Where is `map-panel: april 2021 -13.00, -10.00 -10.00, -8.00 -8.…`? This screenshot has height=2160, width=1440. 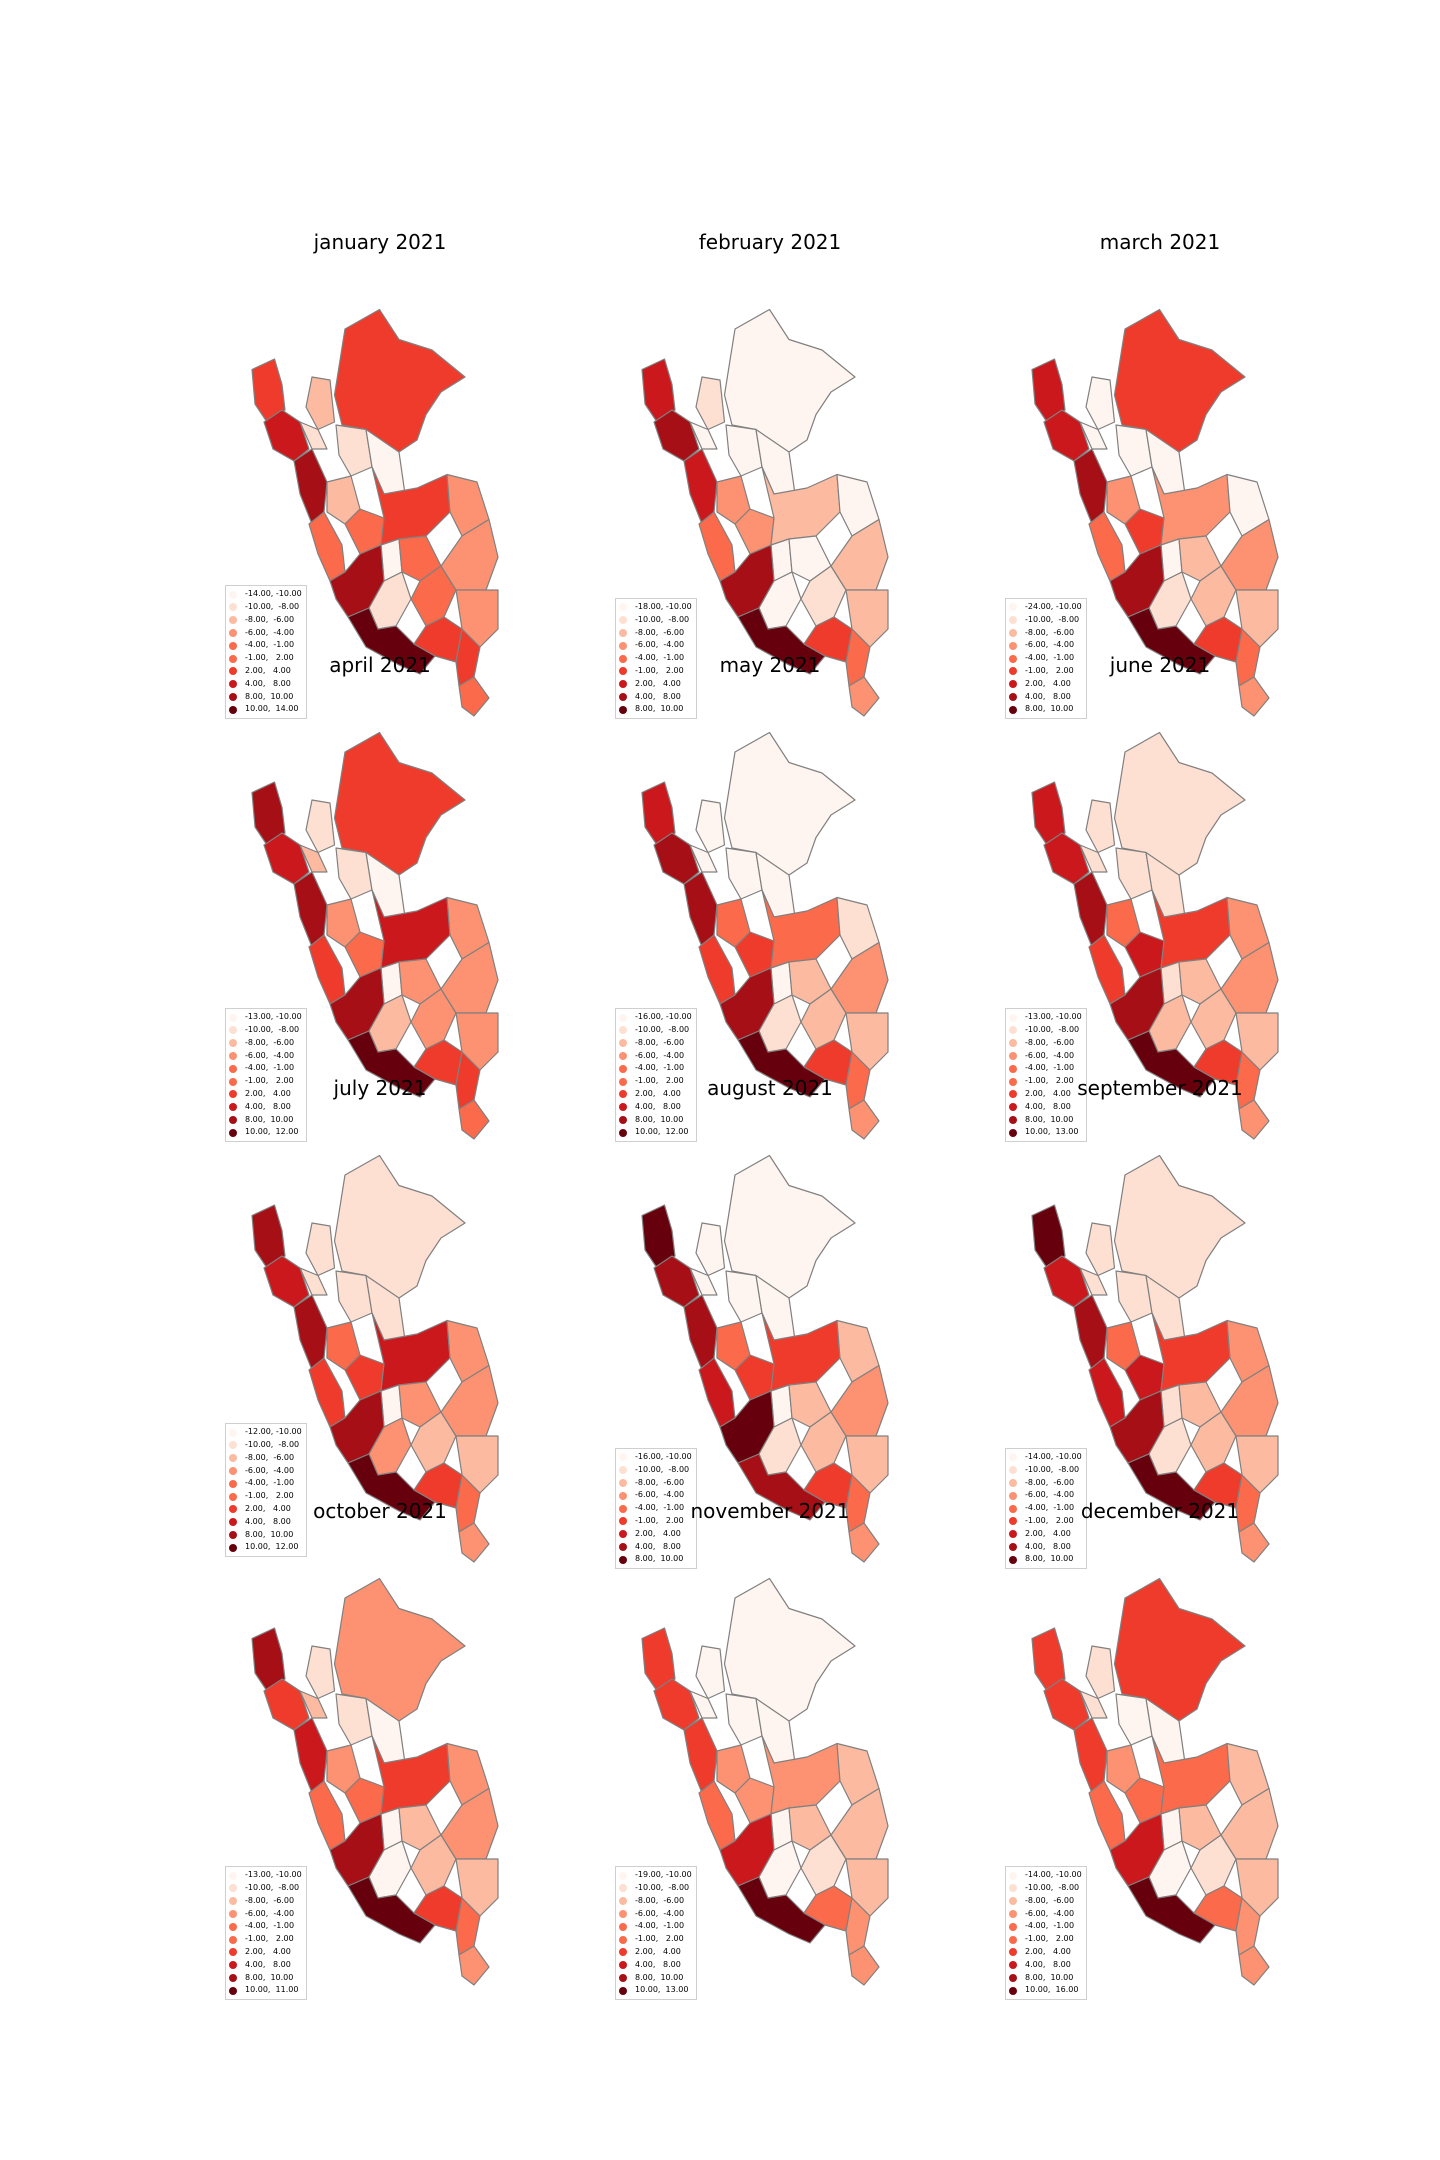
map-panel: april 2021 -13.00, -10.00 -10.00, -8.00 -8.… is located at coordinates (380, 898).